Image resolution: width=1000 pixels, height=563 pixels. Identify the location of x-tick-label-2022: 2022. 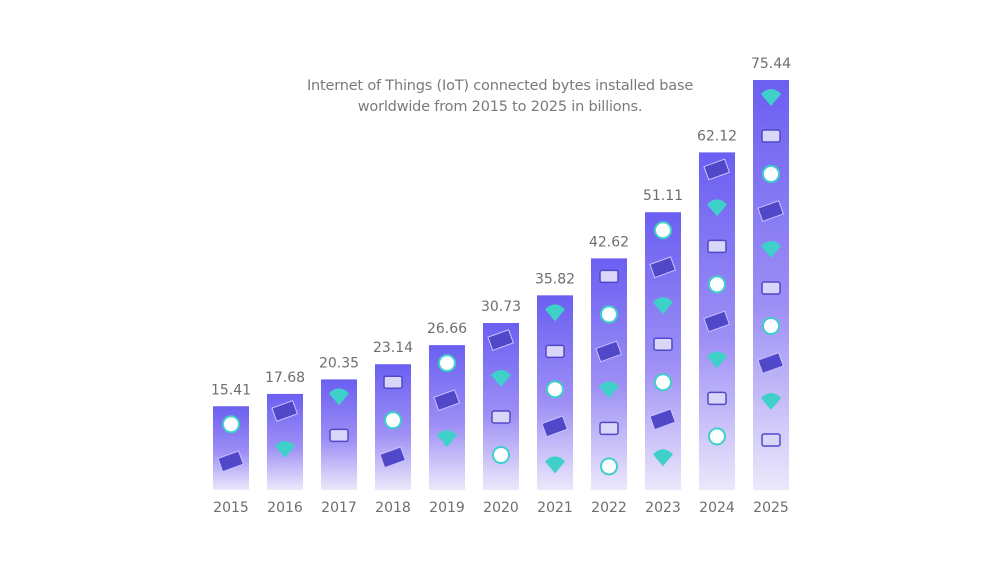
(609, 508).